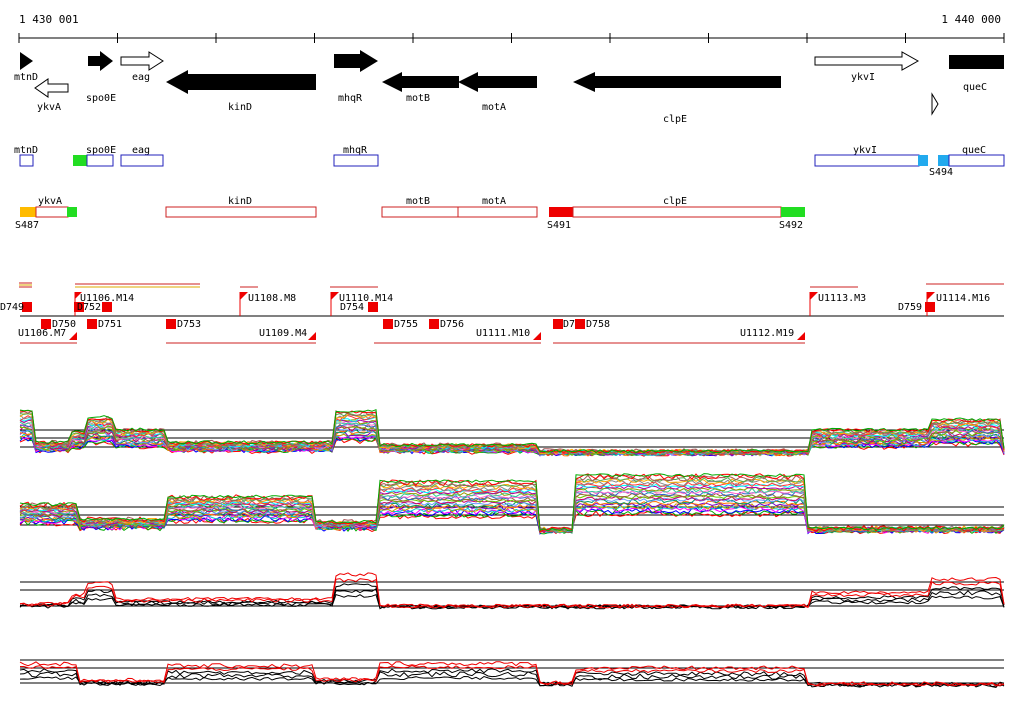  I want to click on gene-arrow-queC, so click(976, 62).